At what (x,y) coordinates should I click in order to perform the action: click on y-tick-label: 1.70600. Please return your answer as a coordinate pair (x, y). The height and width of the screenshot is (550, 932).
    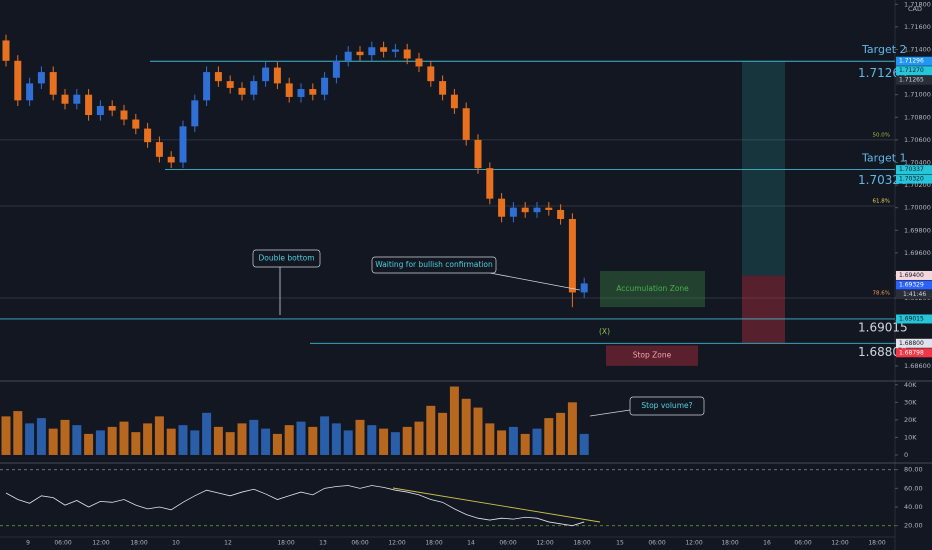
    Looking at the image, I should click on (917, 140).